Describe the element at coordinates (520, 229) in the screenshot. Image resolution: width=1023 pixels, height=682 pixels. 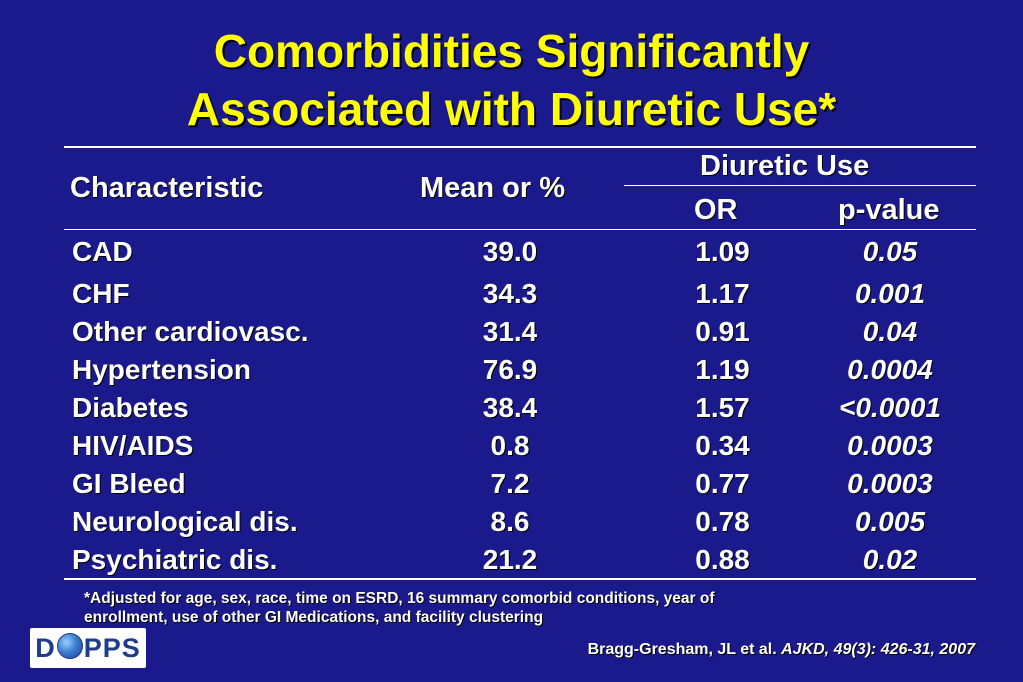
I see `header-bottom-rule` at that location.